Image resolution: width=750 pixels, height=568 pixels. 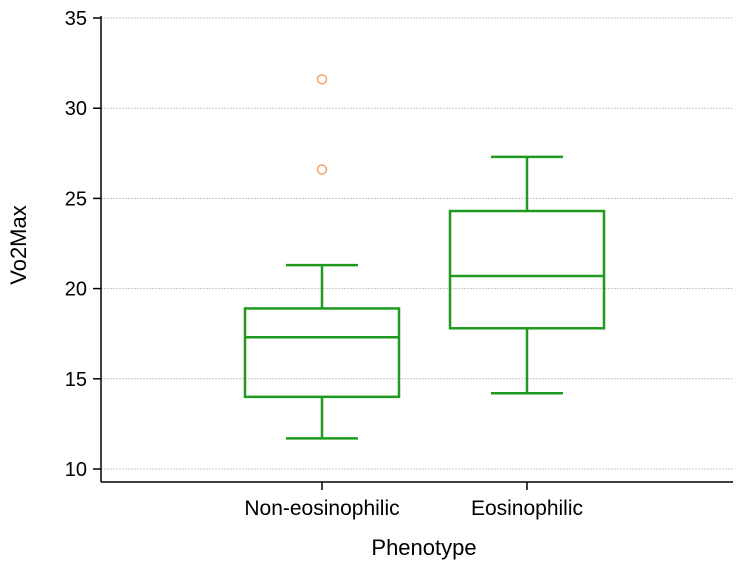 What do you see at coordinates (76, 290) in the screenshot?
I see `y-tick-label-20: 20` at bounding box center [76, 290].